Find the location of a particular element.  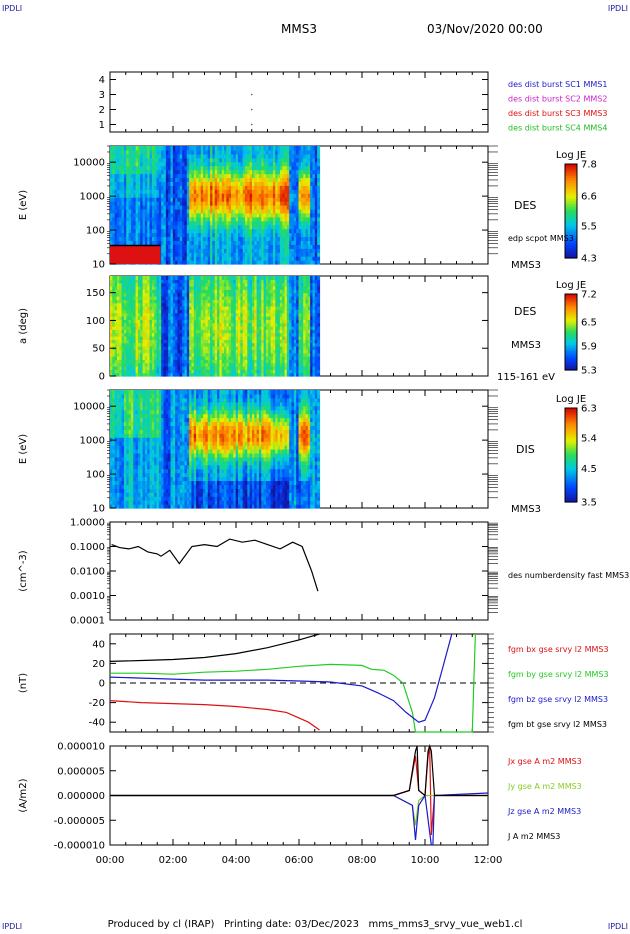

des-energy-colorbar-cell is located at coordinates (571, 245).